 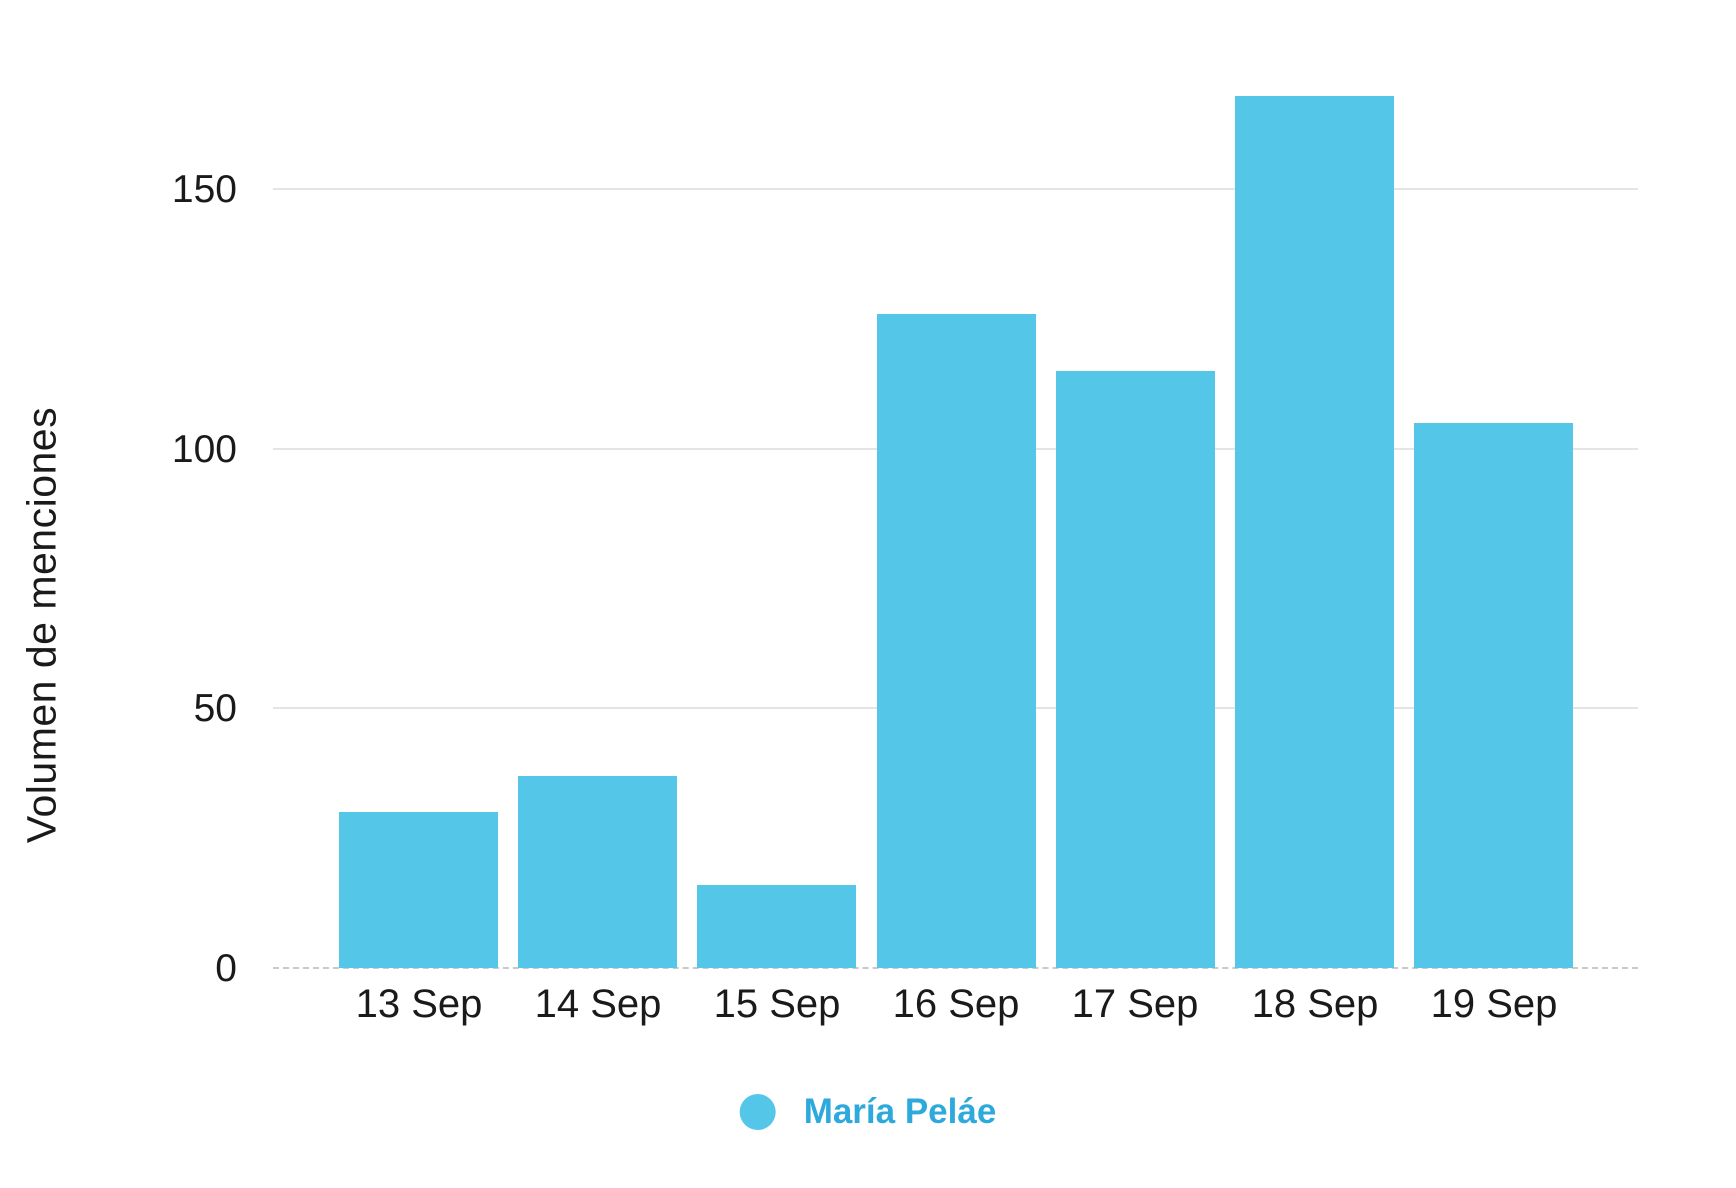 I want to click on y-tick-label: 100, so click(x=204, y=449).